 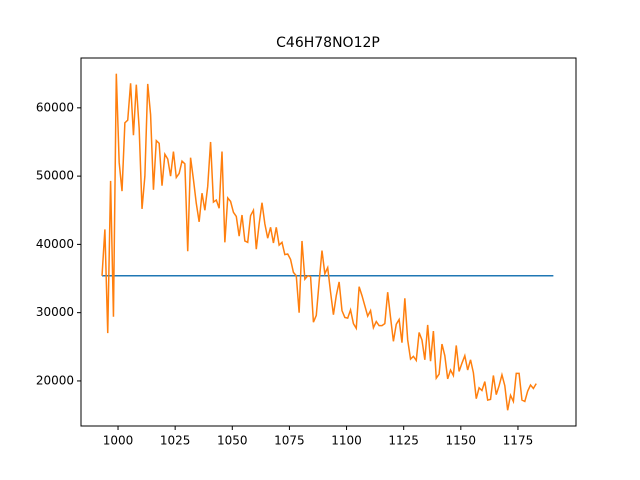 What do you see at coordinates (175, 441) in the screenshot?
I see `x-tick-label: 1025` at bounding box center [175, 441].